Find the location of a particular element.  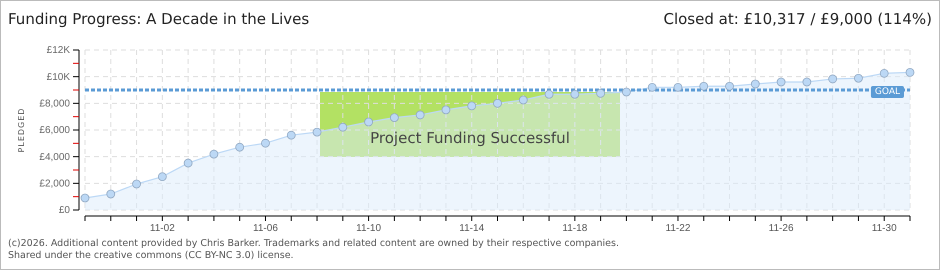

y-tick-label: £2,000 is located at coordinates (54, 184).